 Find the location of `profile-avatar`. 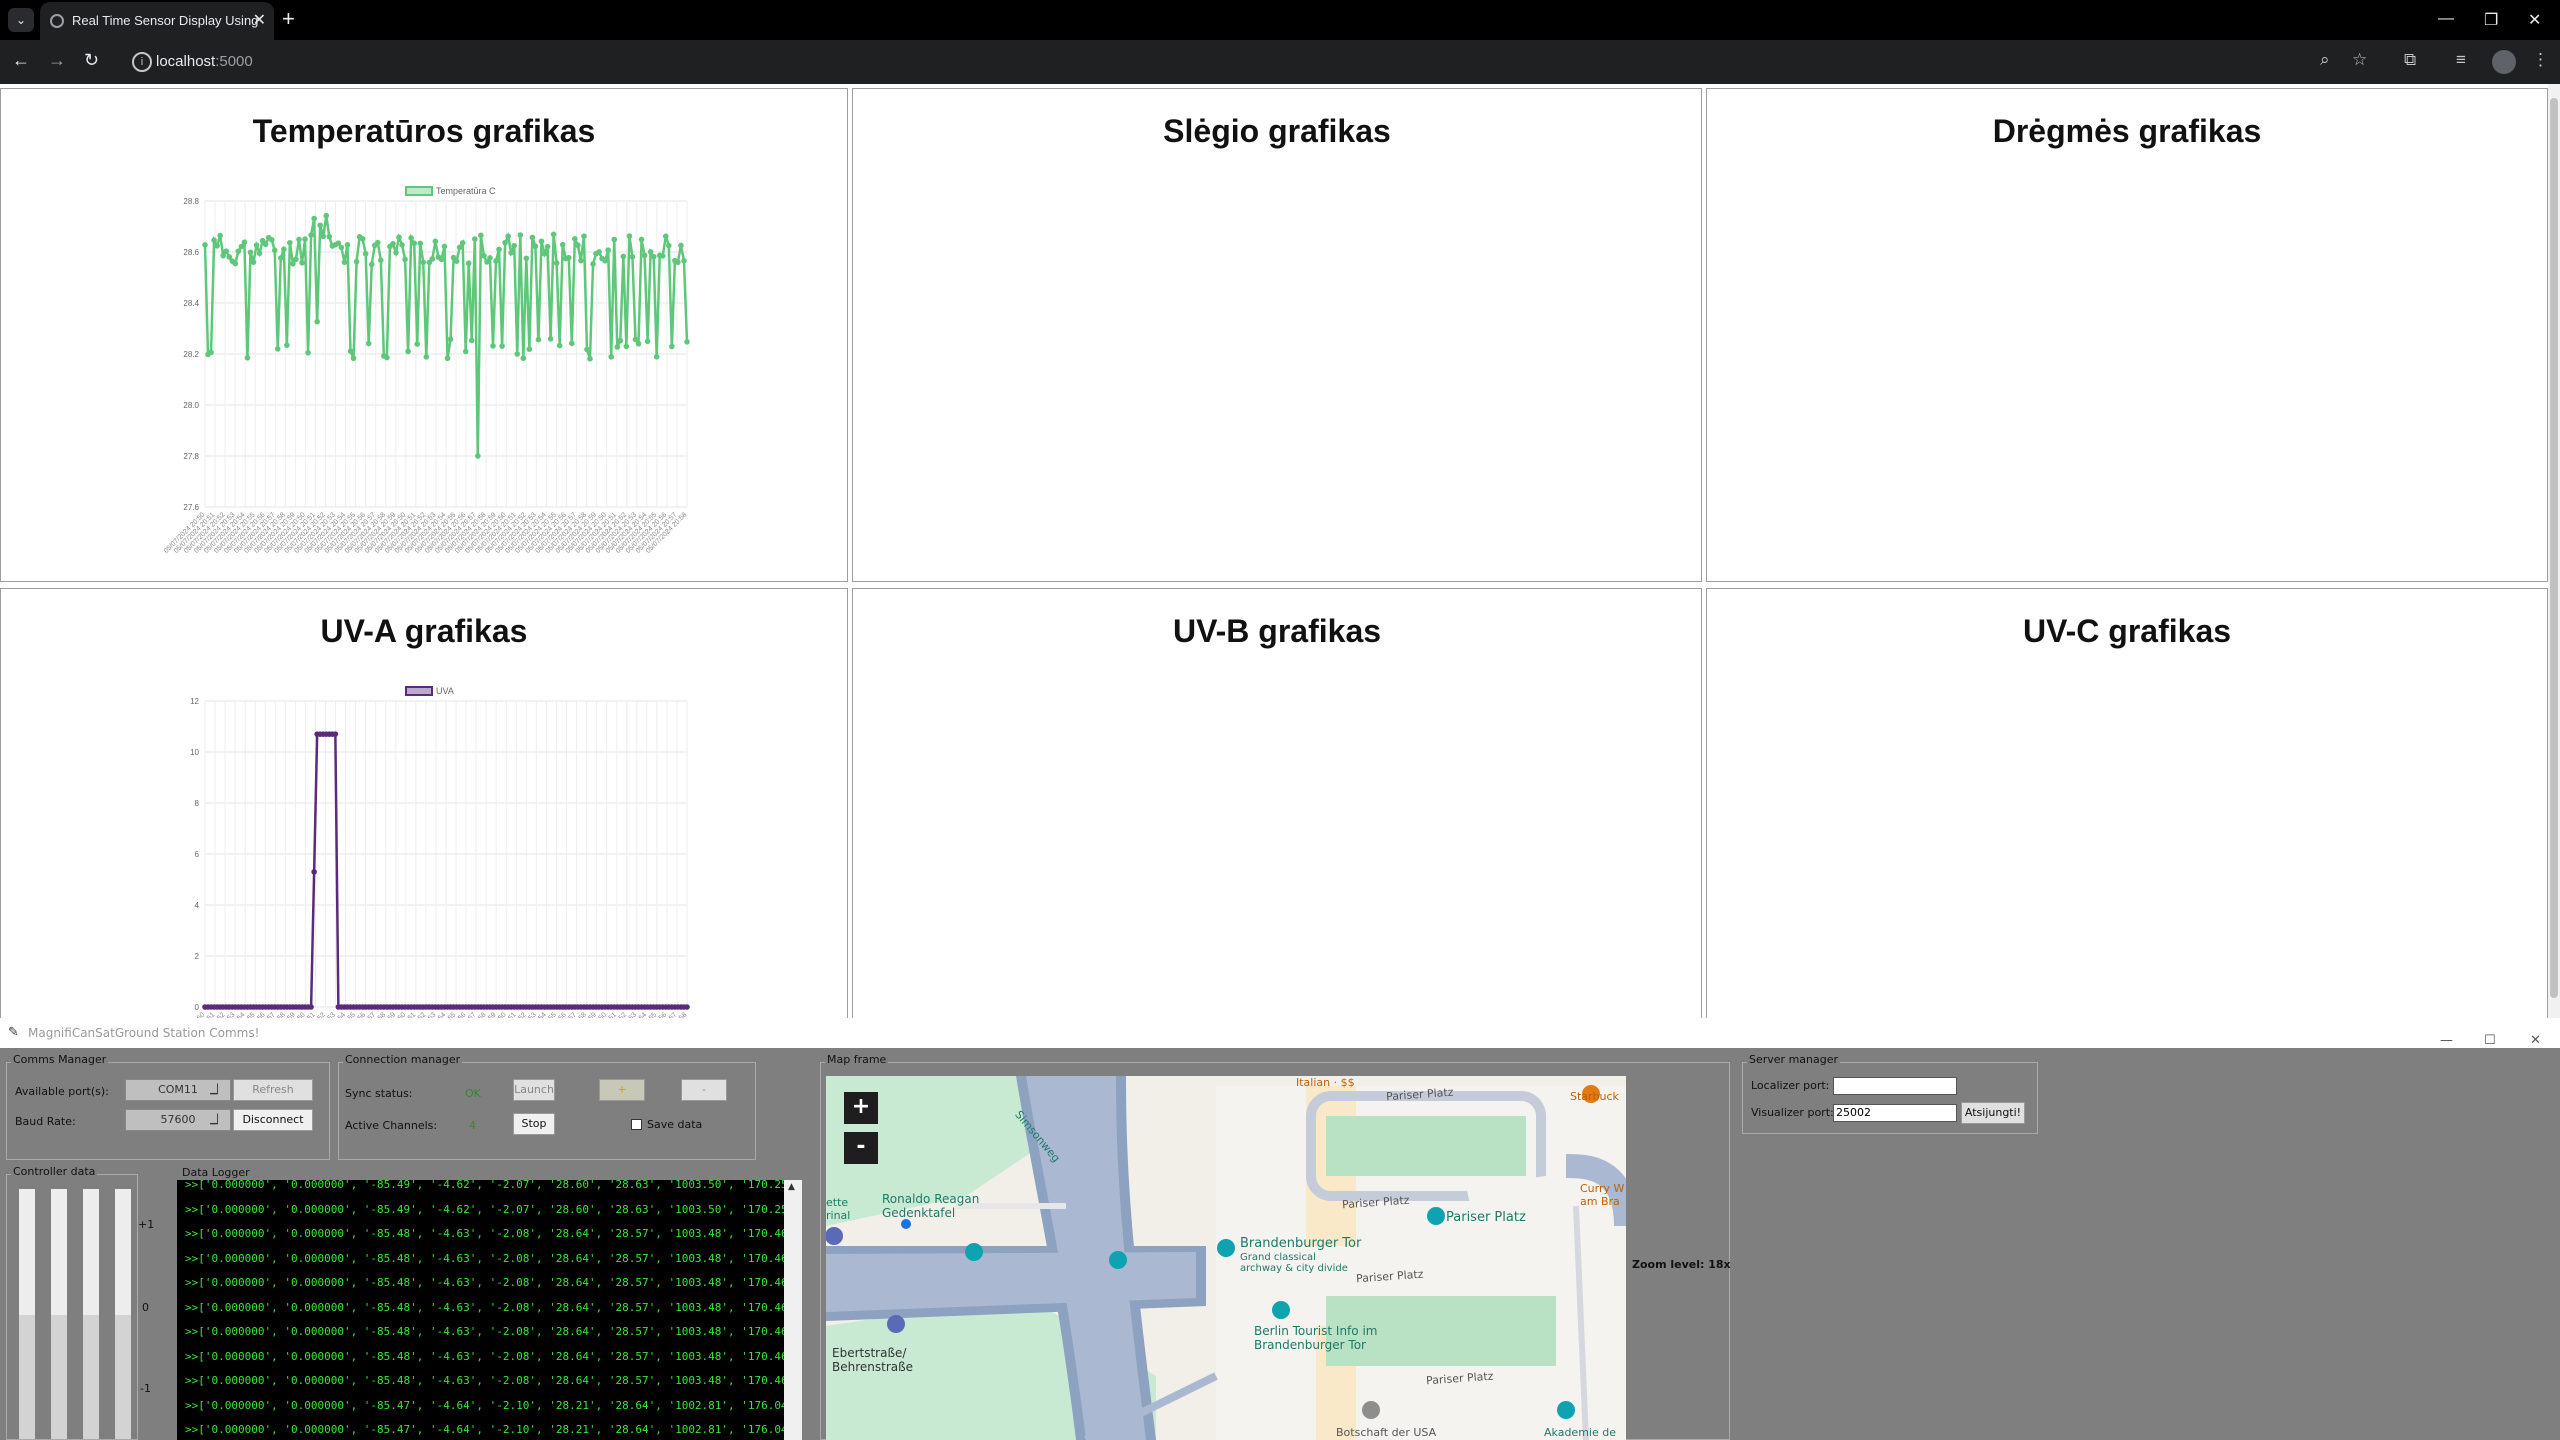

profile-avatar is located at coordinates (2504, 62).